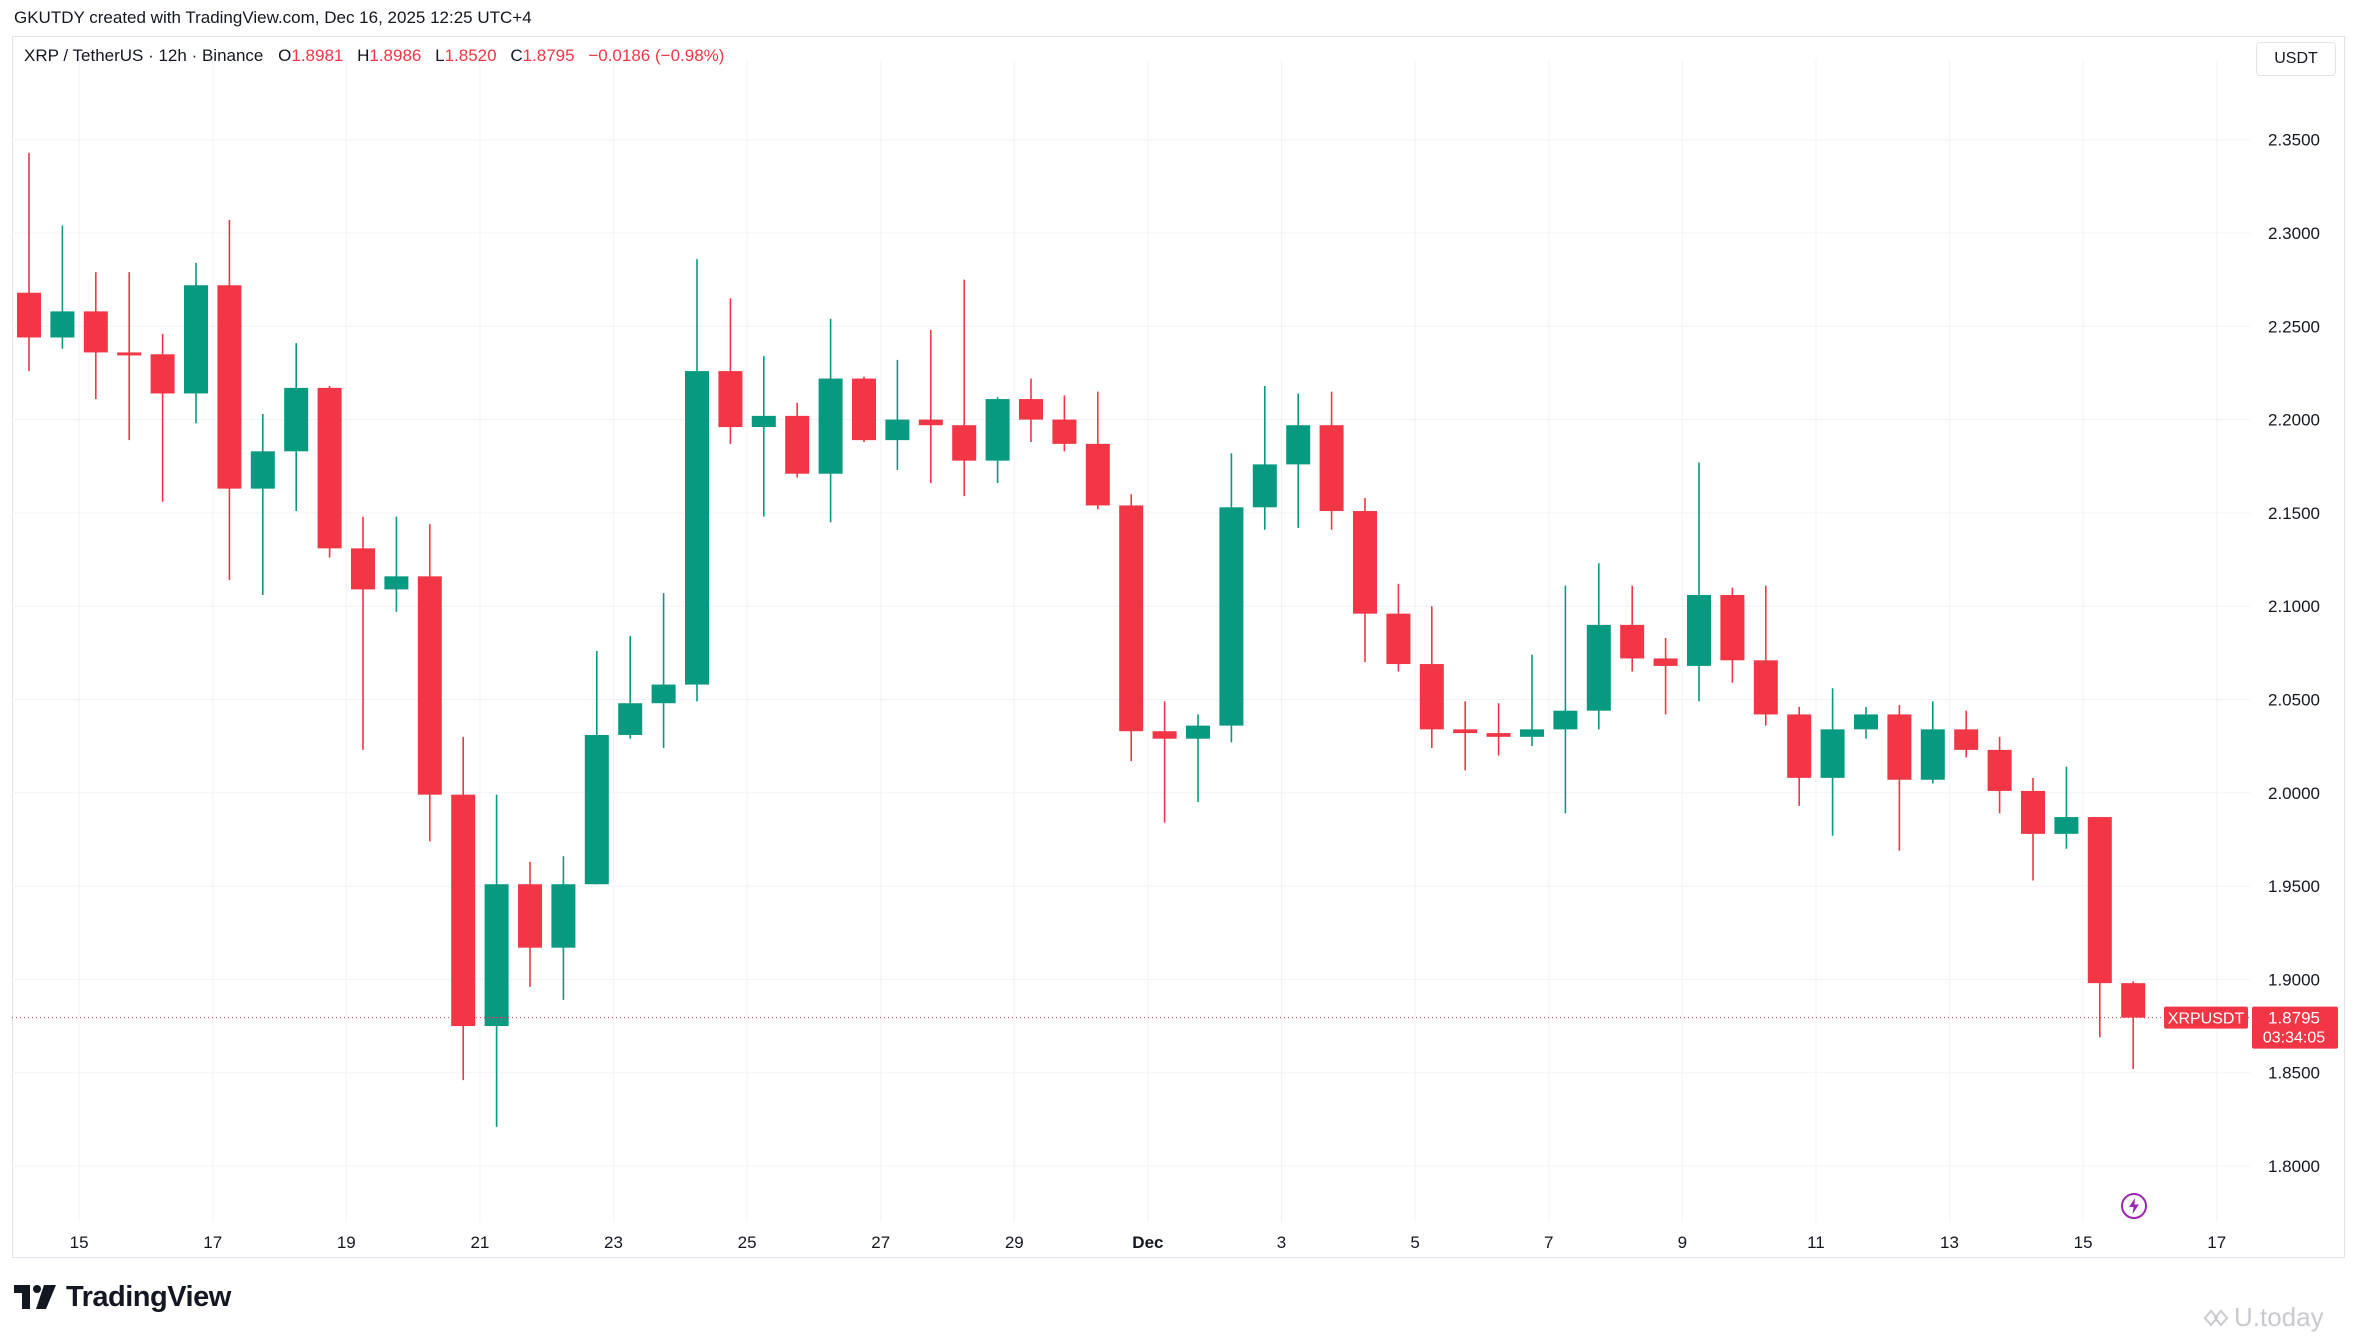 The height and width of the screenshot is (1340, 2359). I want to click on lightning-bolt-icon, so click(2134, 1206).